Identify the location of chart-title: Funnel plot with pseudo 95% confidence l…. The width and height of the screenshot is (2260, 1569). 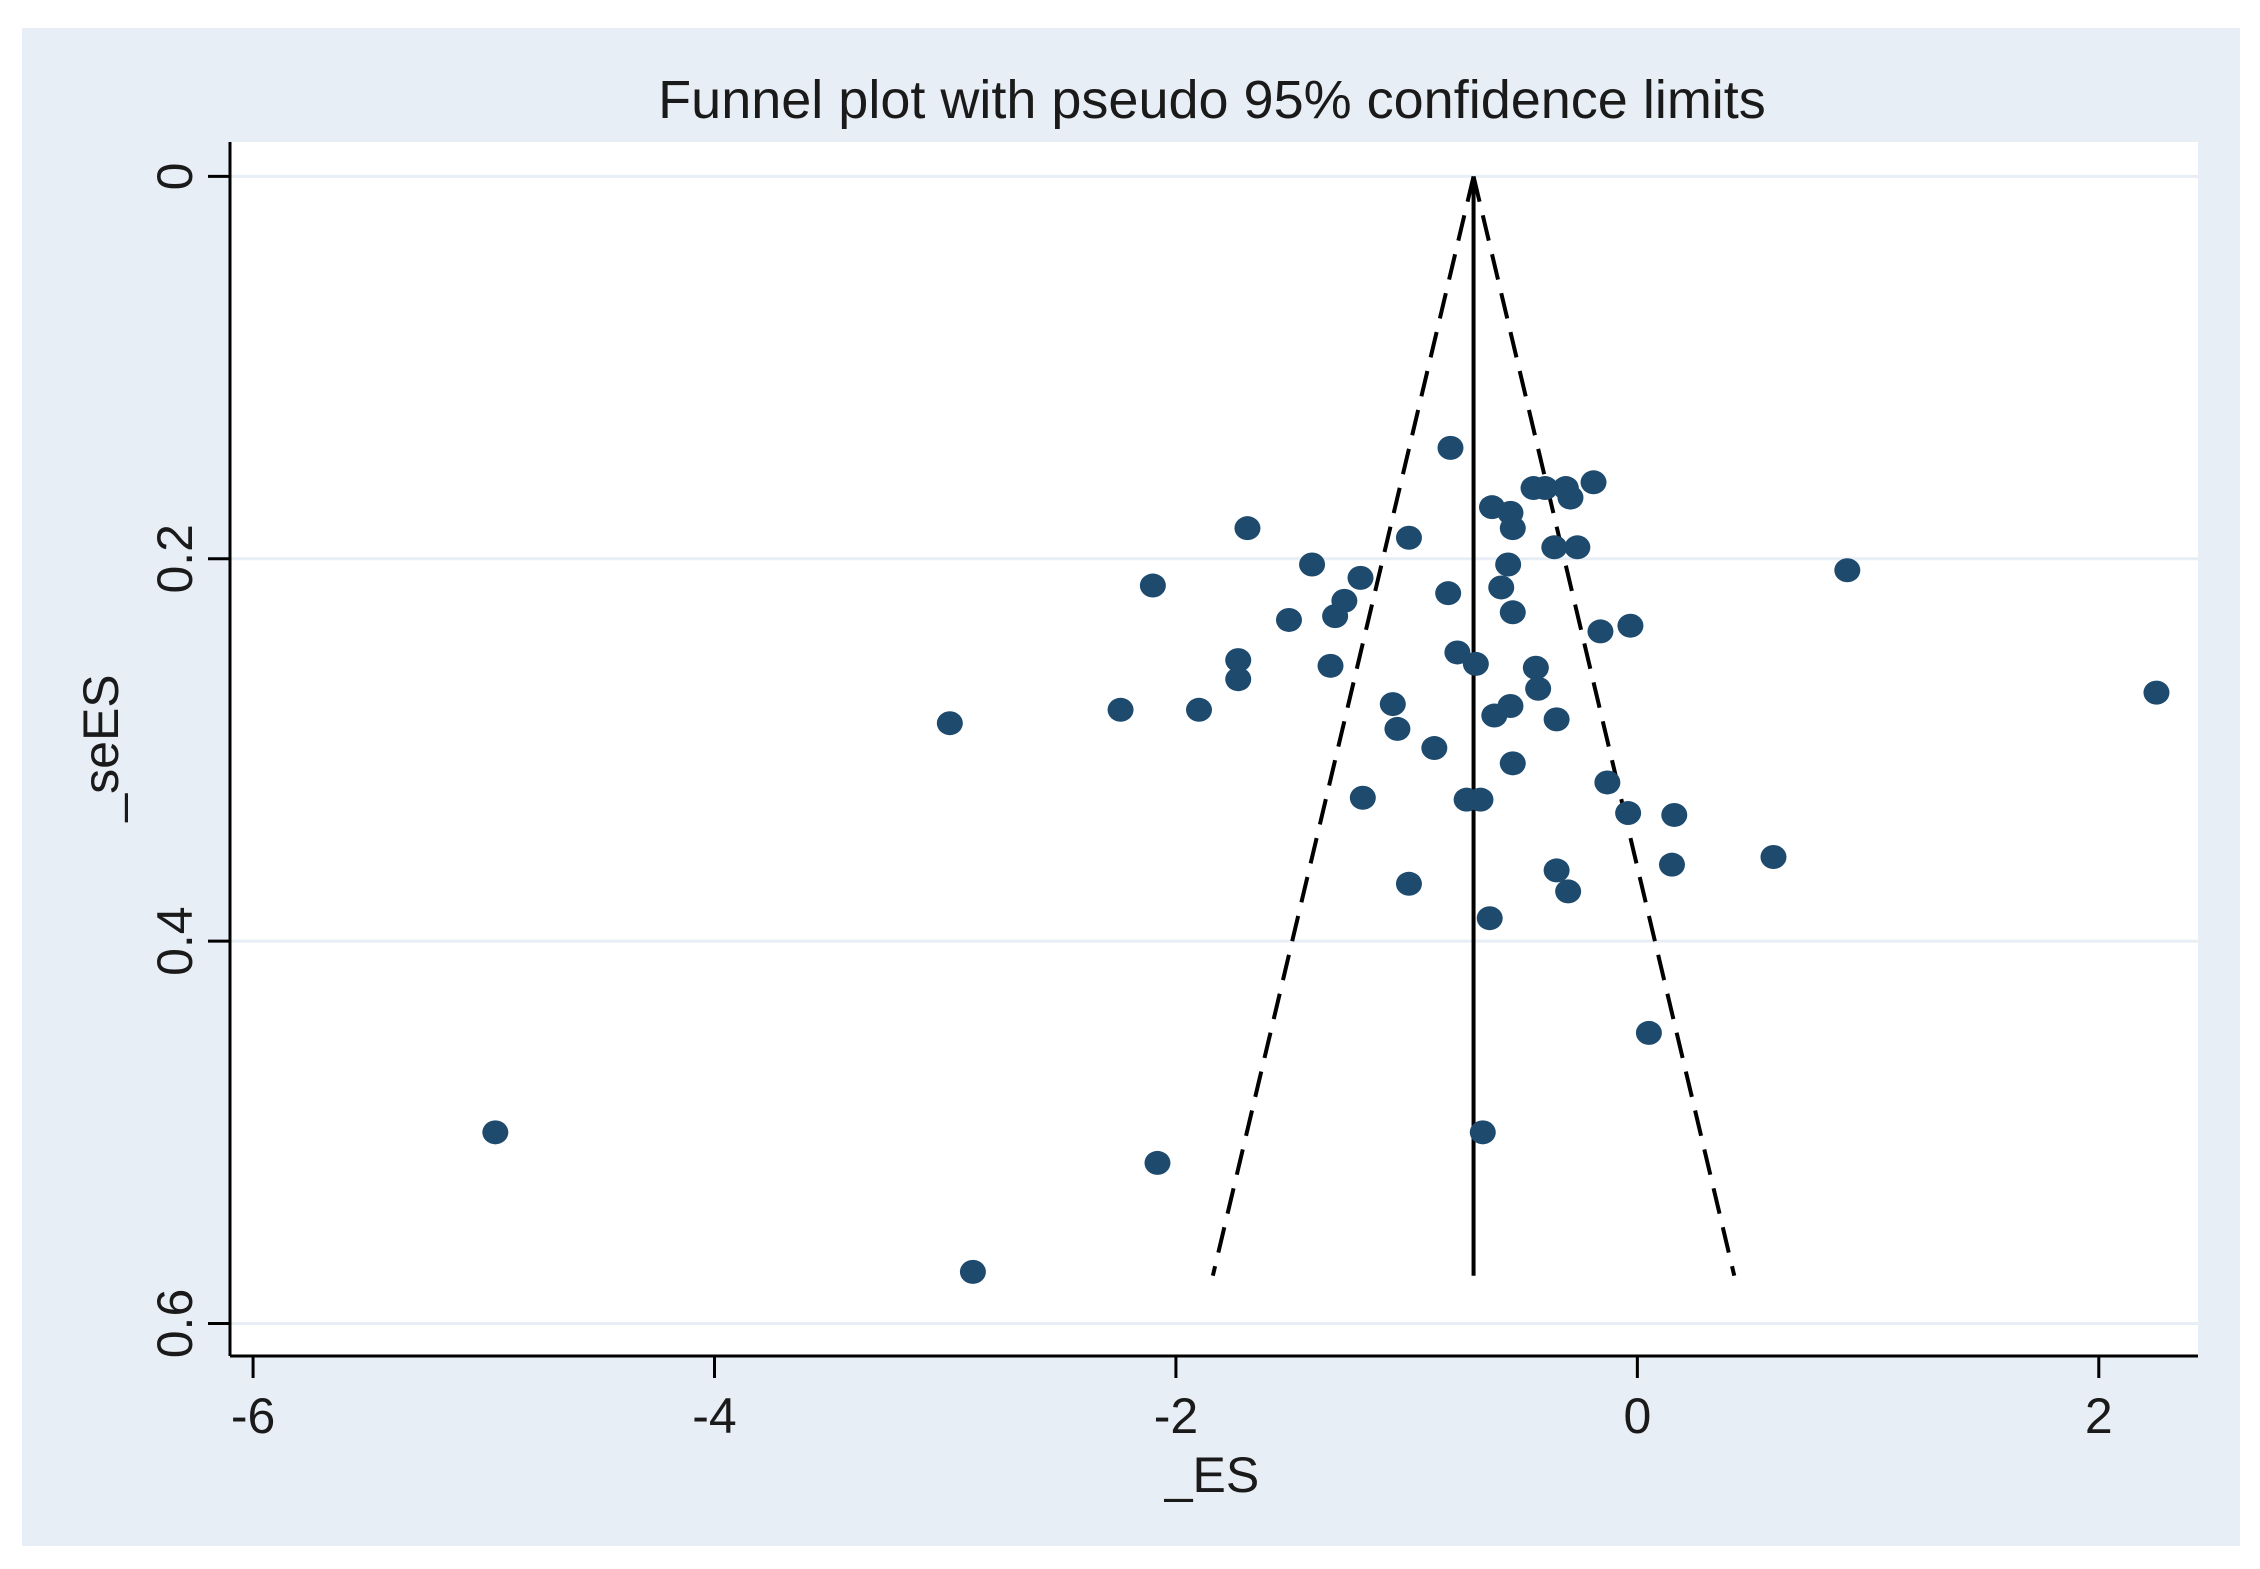
(1212, 100).